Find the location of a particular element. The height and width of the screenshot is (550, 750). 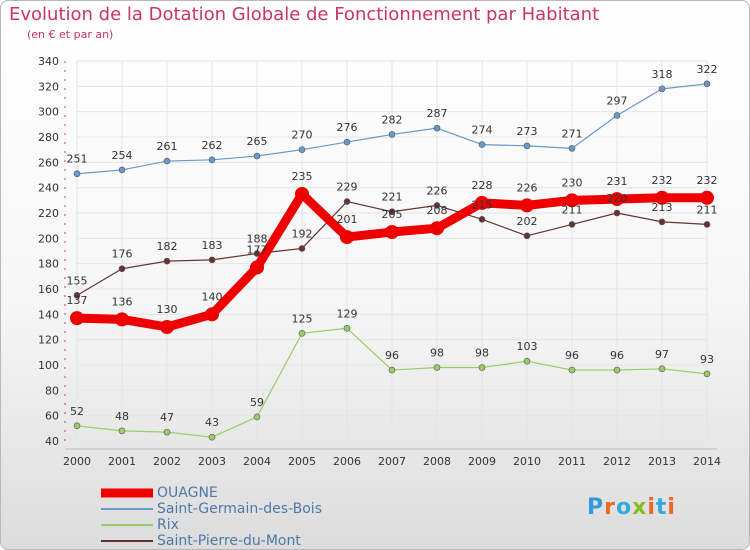

data-label-ouagne: 205 is located at coordinates (392, 214).